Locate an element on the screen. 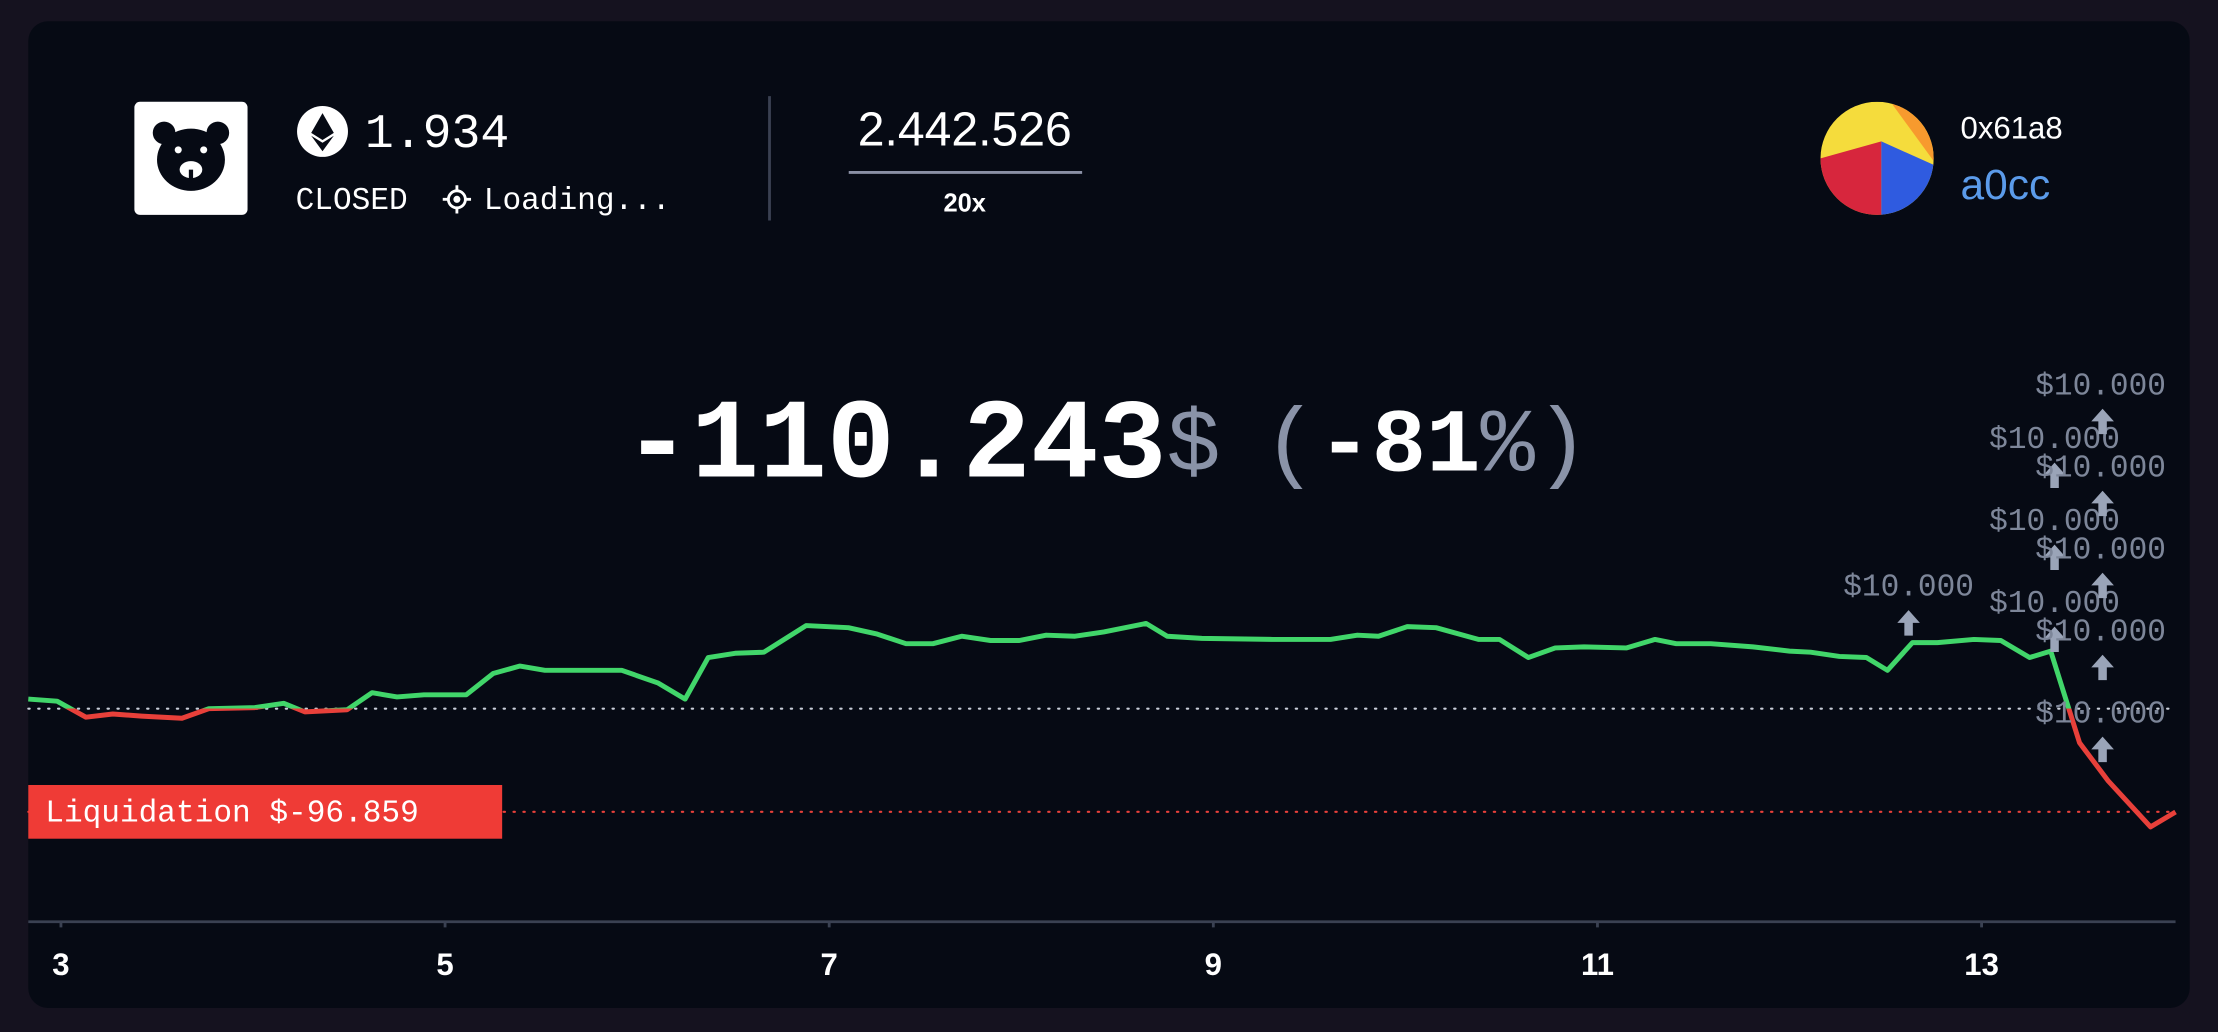  liquidation-badge is located at coordinates (265, 811).